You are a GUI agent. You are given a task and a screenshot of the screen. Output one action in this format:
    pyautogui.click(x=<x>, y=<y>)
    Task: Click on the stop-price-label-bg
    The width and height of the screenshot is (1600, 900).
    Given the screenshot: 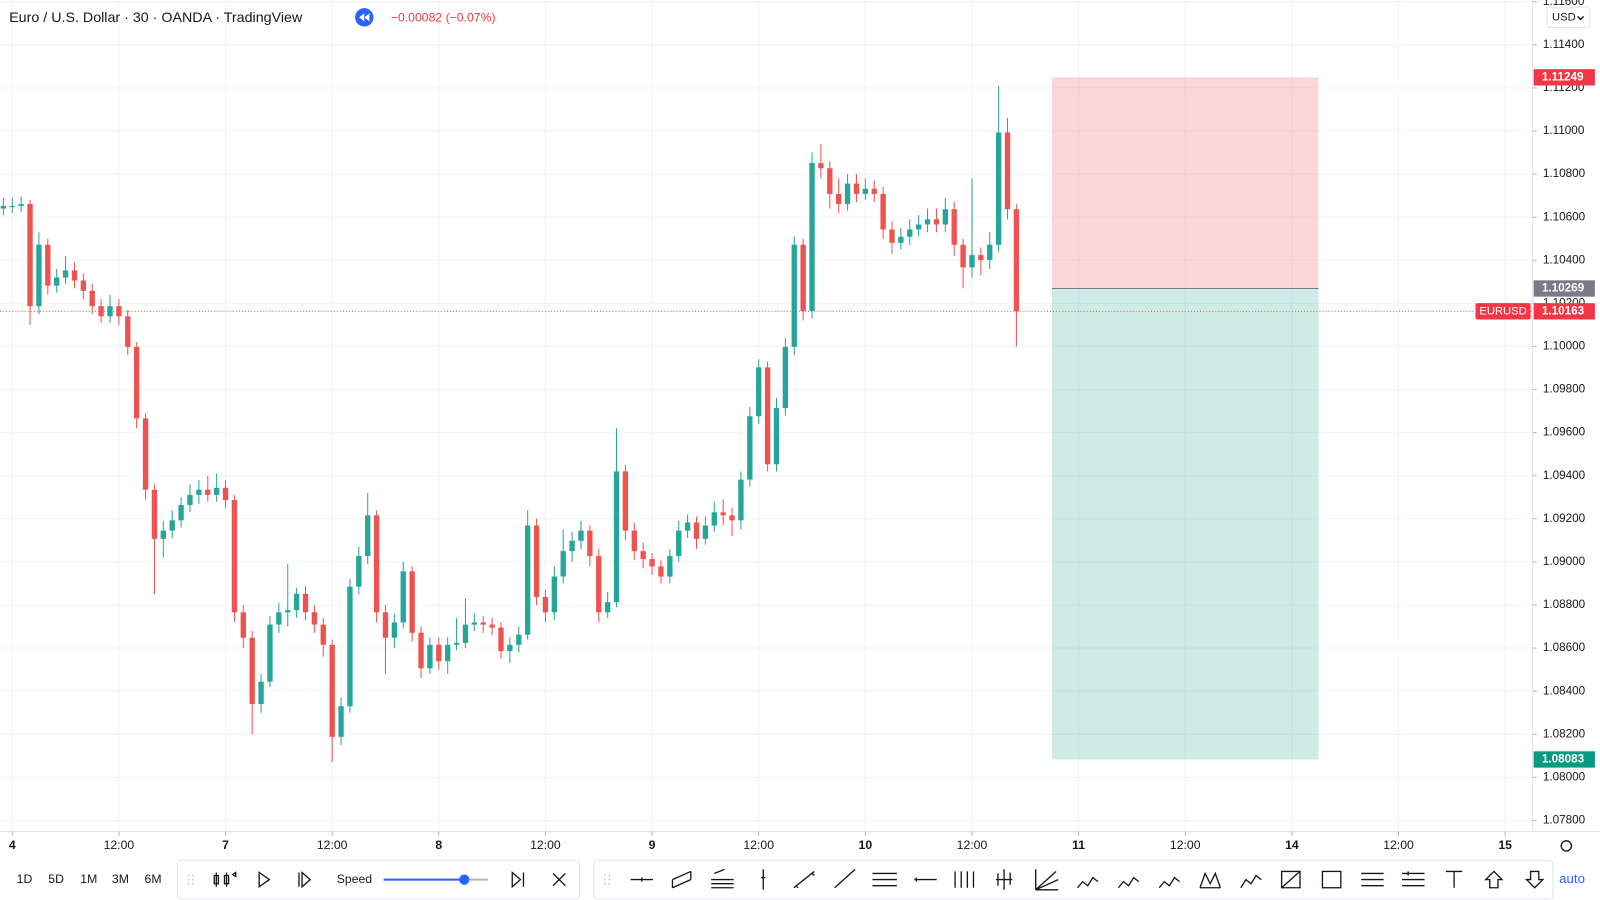 What is the action you would take?
    pyautogui.click(x=1564, y=77)
    